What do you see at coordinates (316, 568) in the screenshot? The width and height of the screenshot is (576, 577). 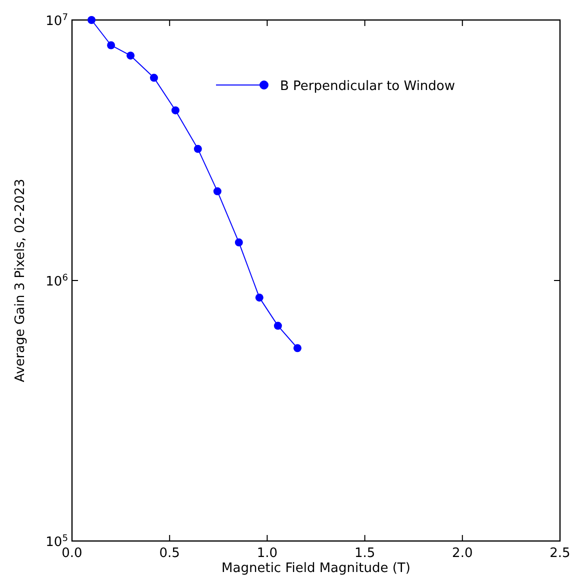 I see `x-axis-title: Magnetic Field Magnitude (T)` at bounding box center [316, 568].